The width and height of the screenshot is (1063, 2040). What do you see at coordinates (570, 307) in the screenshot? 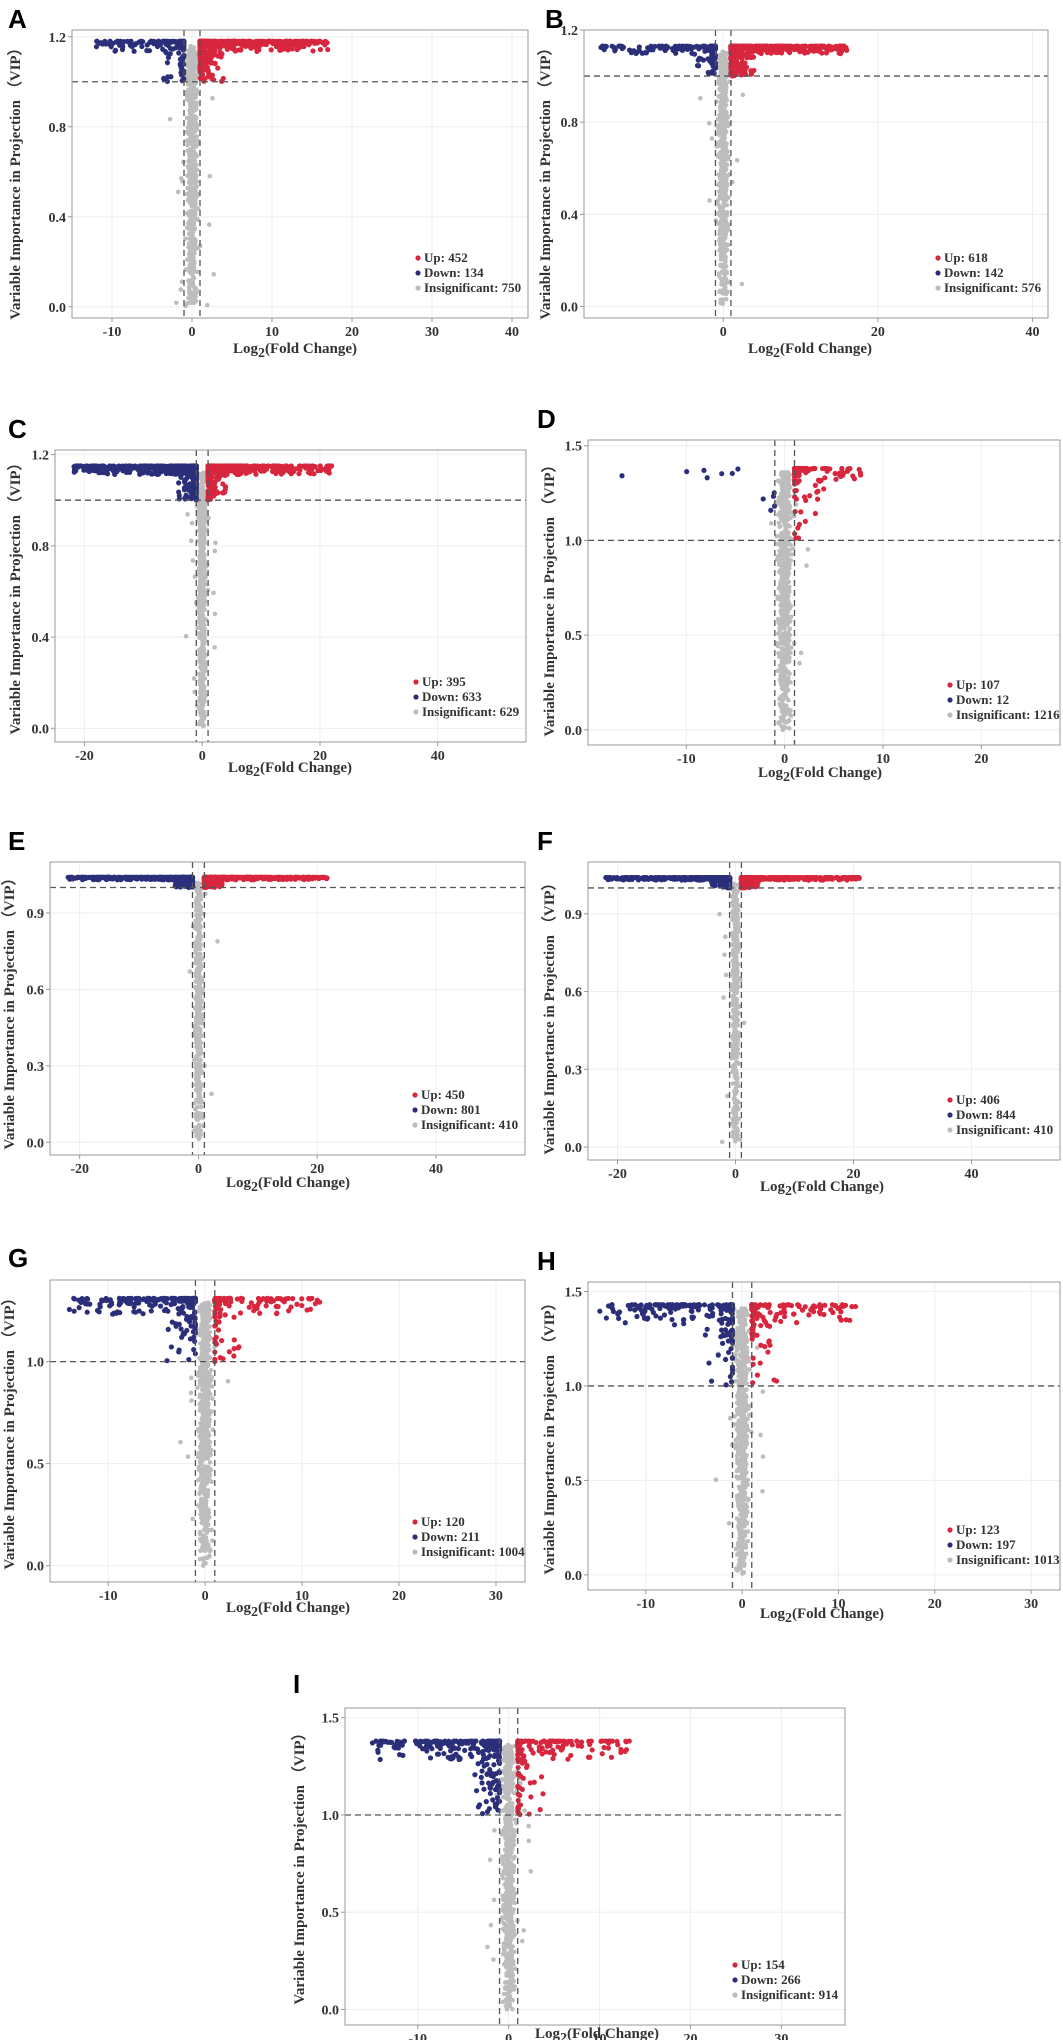
I see `y-tick-label: 0.0` at bounding box center [570, 307].